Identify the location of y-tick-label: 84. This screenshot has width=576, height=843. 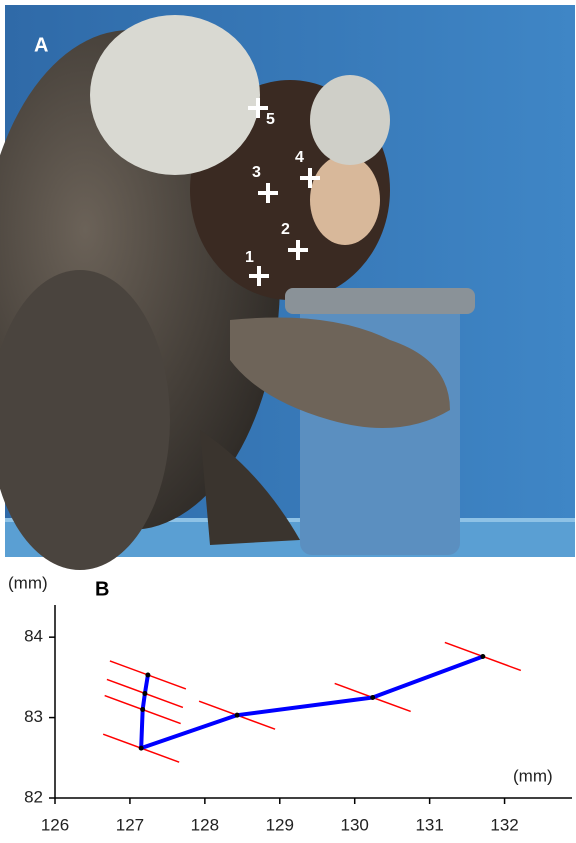
(33, 636).